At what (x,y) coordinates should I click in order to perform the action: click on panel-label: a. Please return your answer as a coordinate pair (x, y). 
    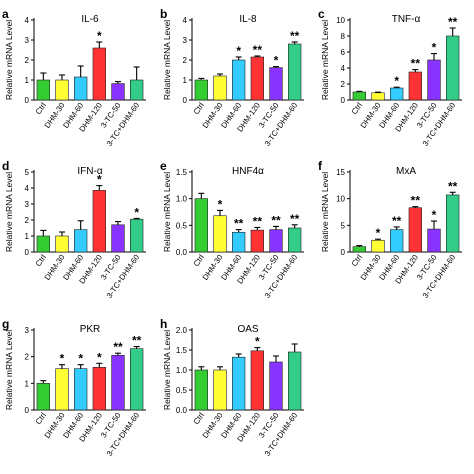
    Looking at the image, I should click on (5, 14).